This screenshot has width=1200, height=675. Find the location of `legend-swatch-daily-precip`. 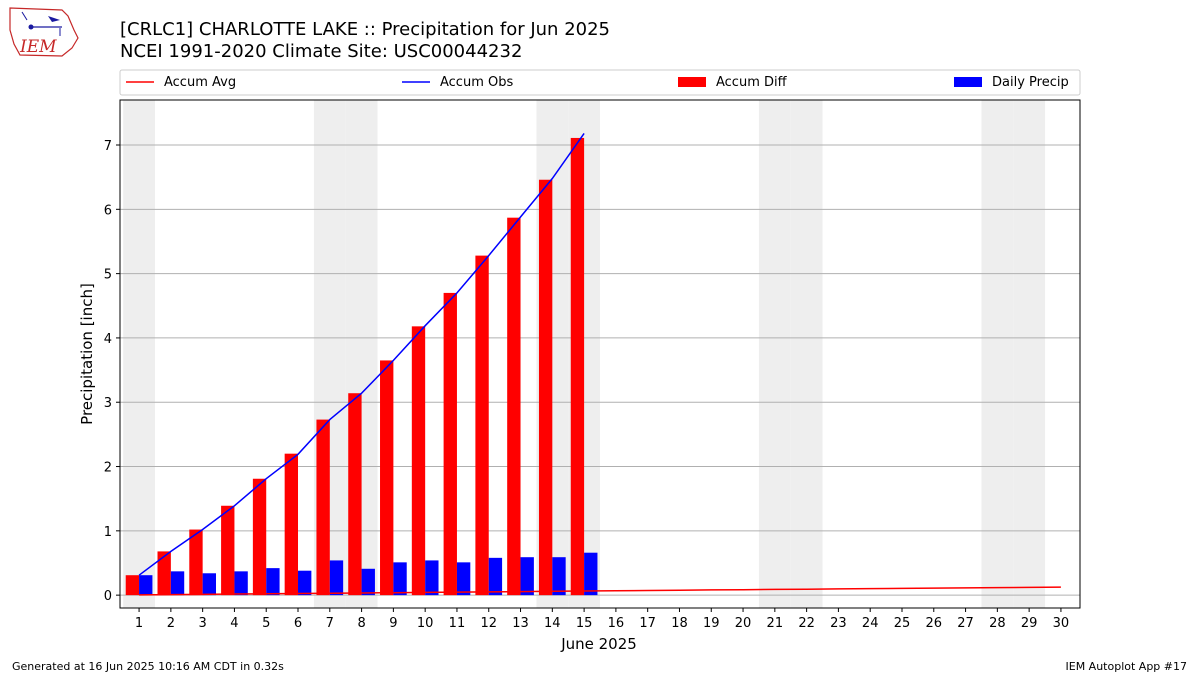

legend-swatch-daily-precip is located at coordinates (968, 82).